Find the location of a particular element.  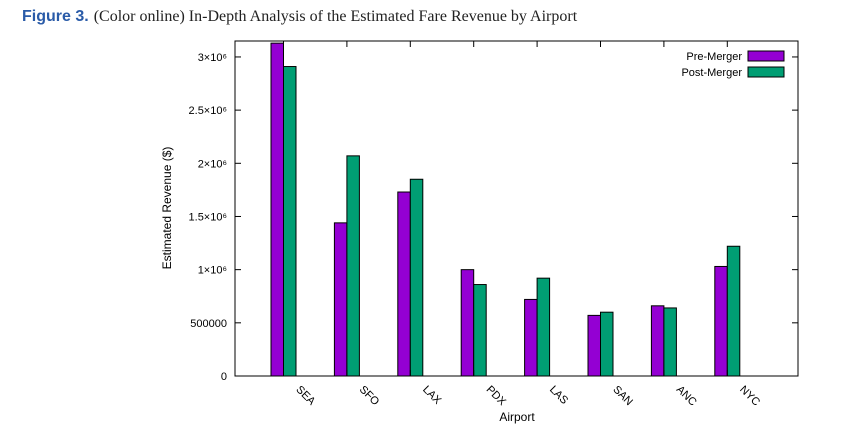

legend-swatch-pre-merger is located at coordinates (766, 56).